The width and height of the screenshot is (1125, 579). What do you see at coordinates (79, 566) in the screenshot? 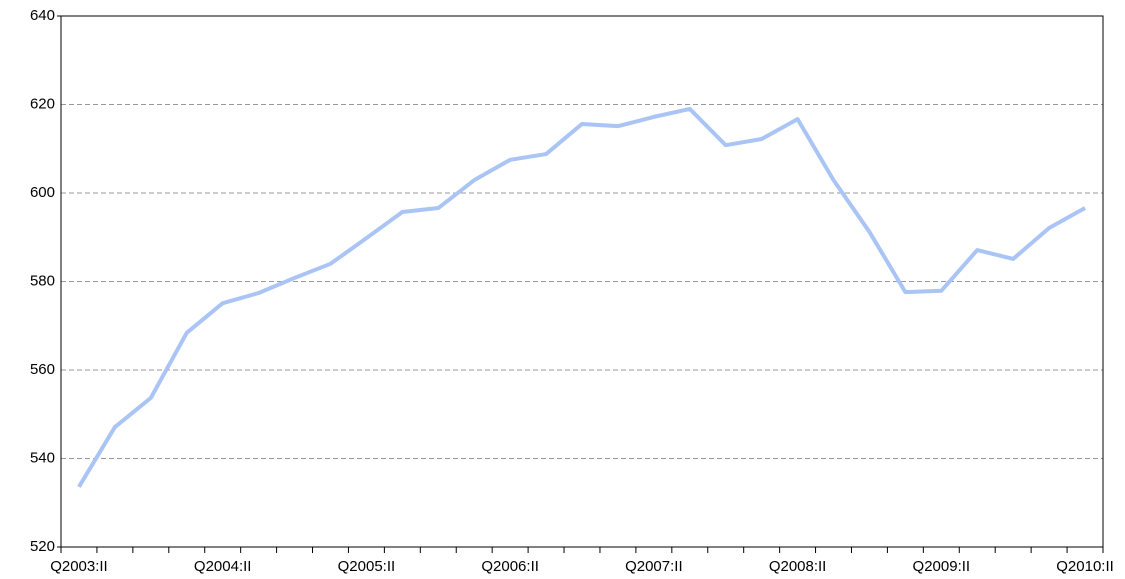
I see `x-tick-label: Q2003:II` at bounding box center [79, 566].